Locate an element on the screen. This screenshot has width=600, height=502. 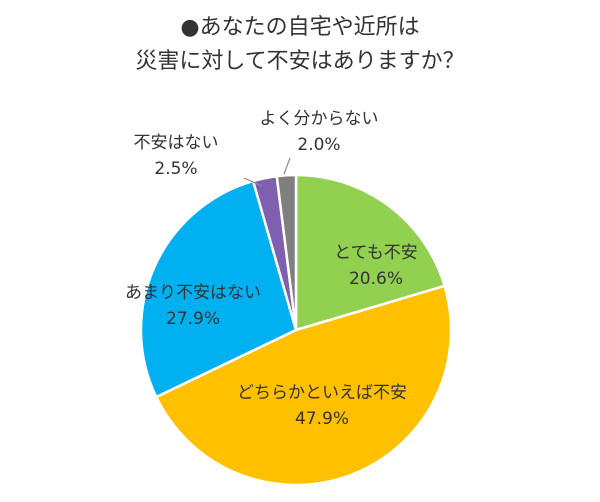
slice-value-somewhat-anxious: 47.9% is located at coordinates (322, 419).